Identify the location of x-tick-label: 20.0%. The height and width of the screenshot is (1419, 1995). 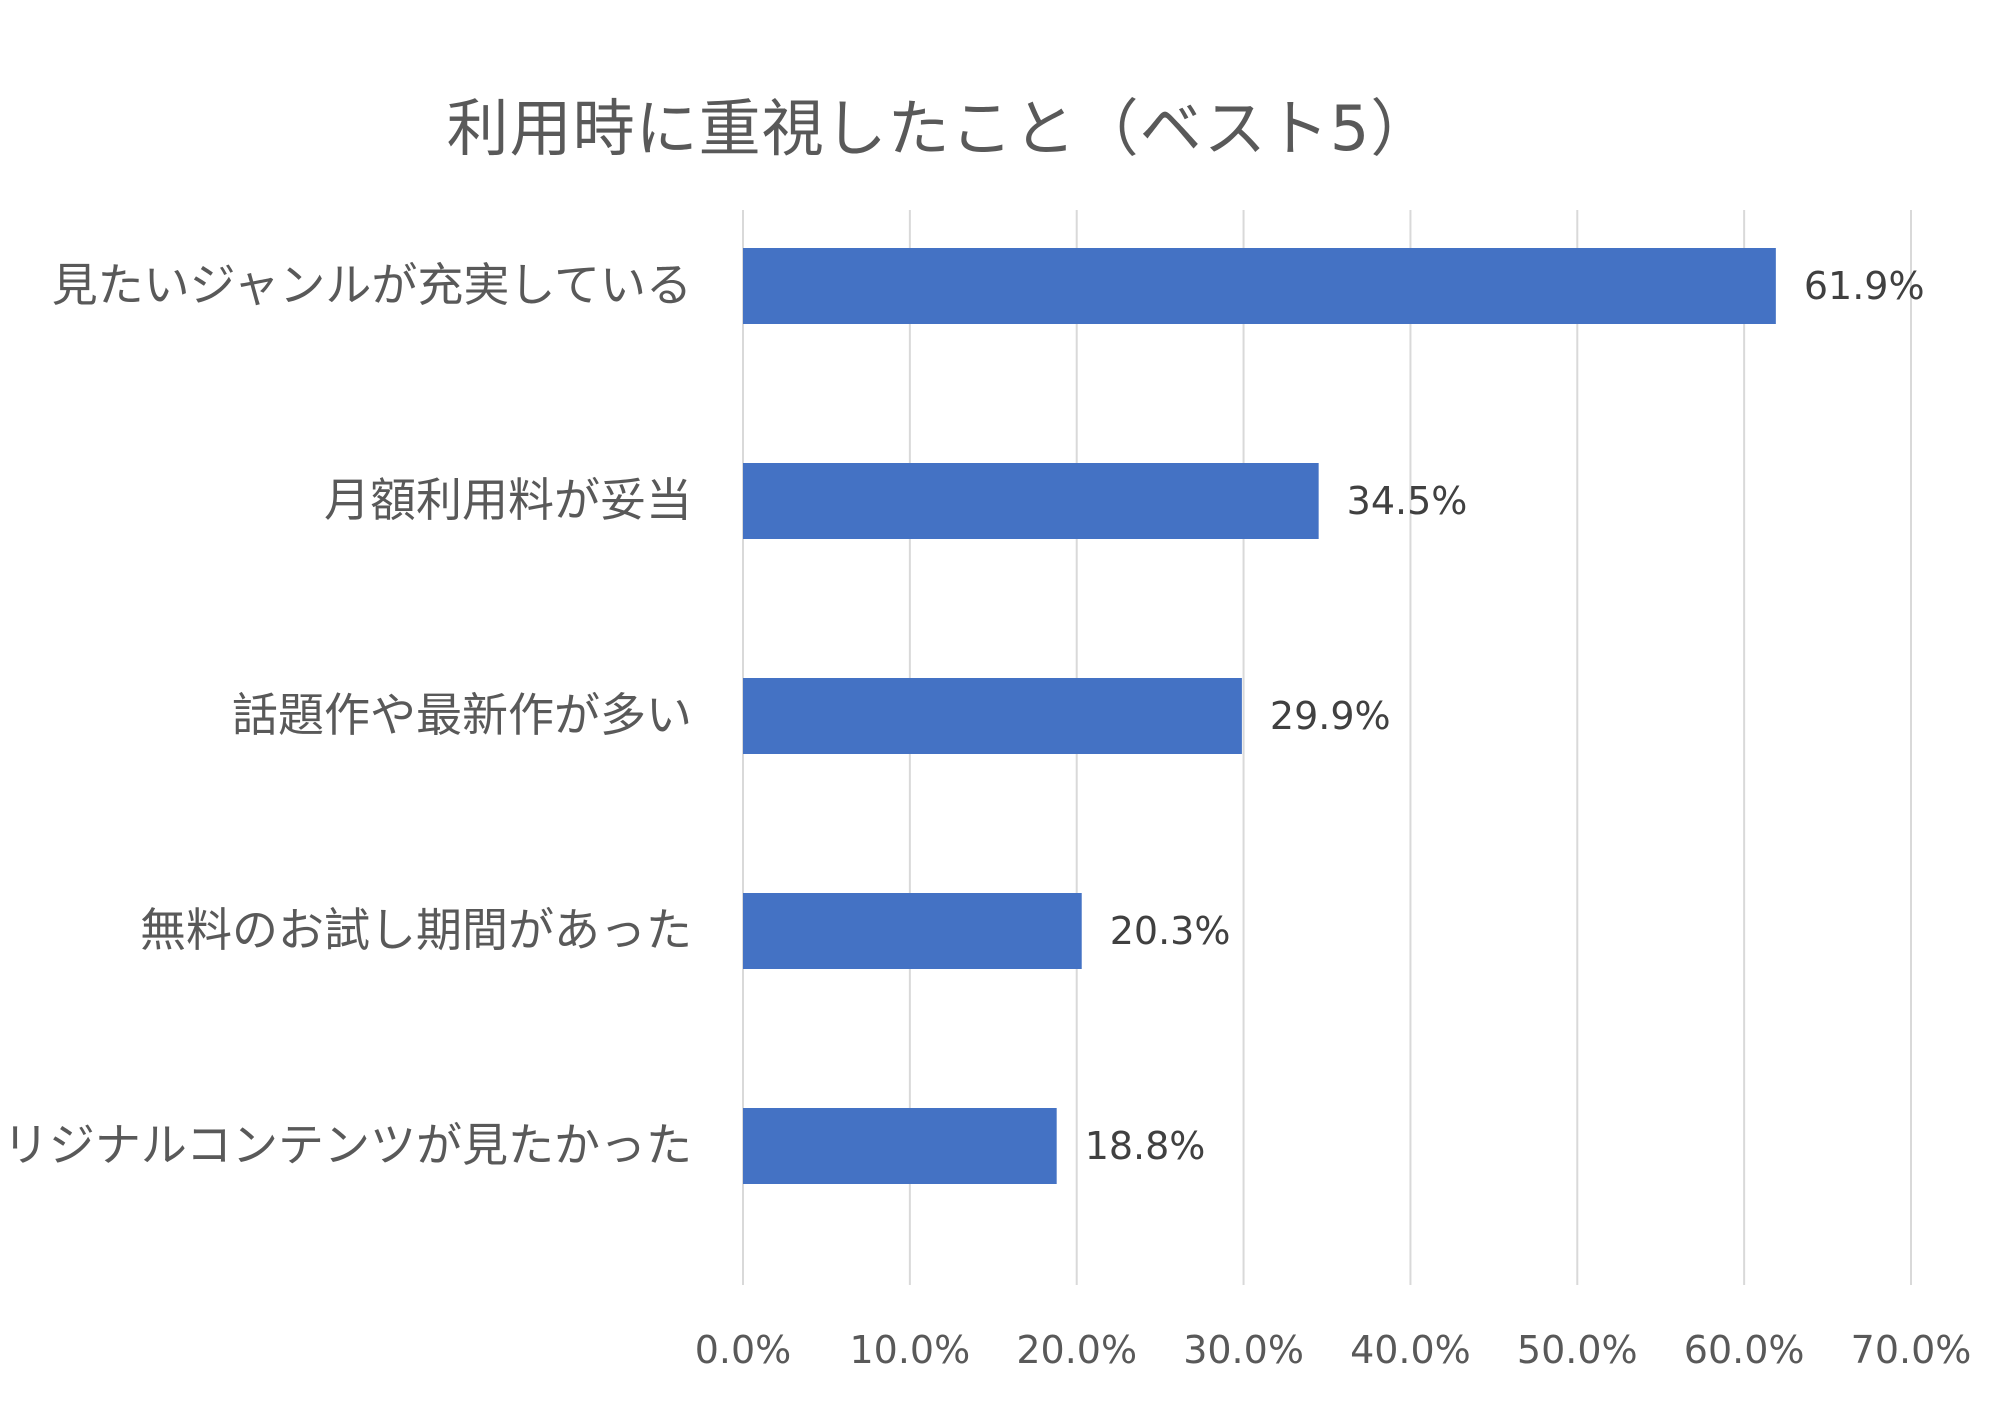
(1076, 1350).